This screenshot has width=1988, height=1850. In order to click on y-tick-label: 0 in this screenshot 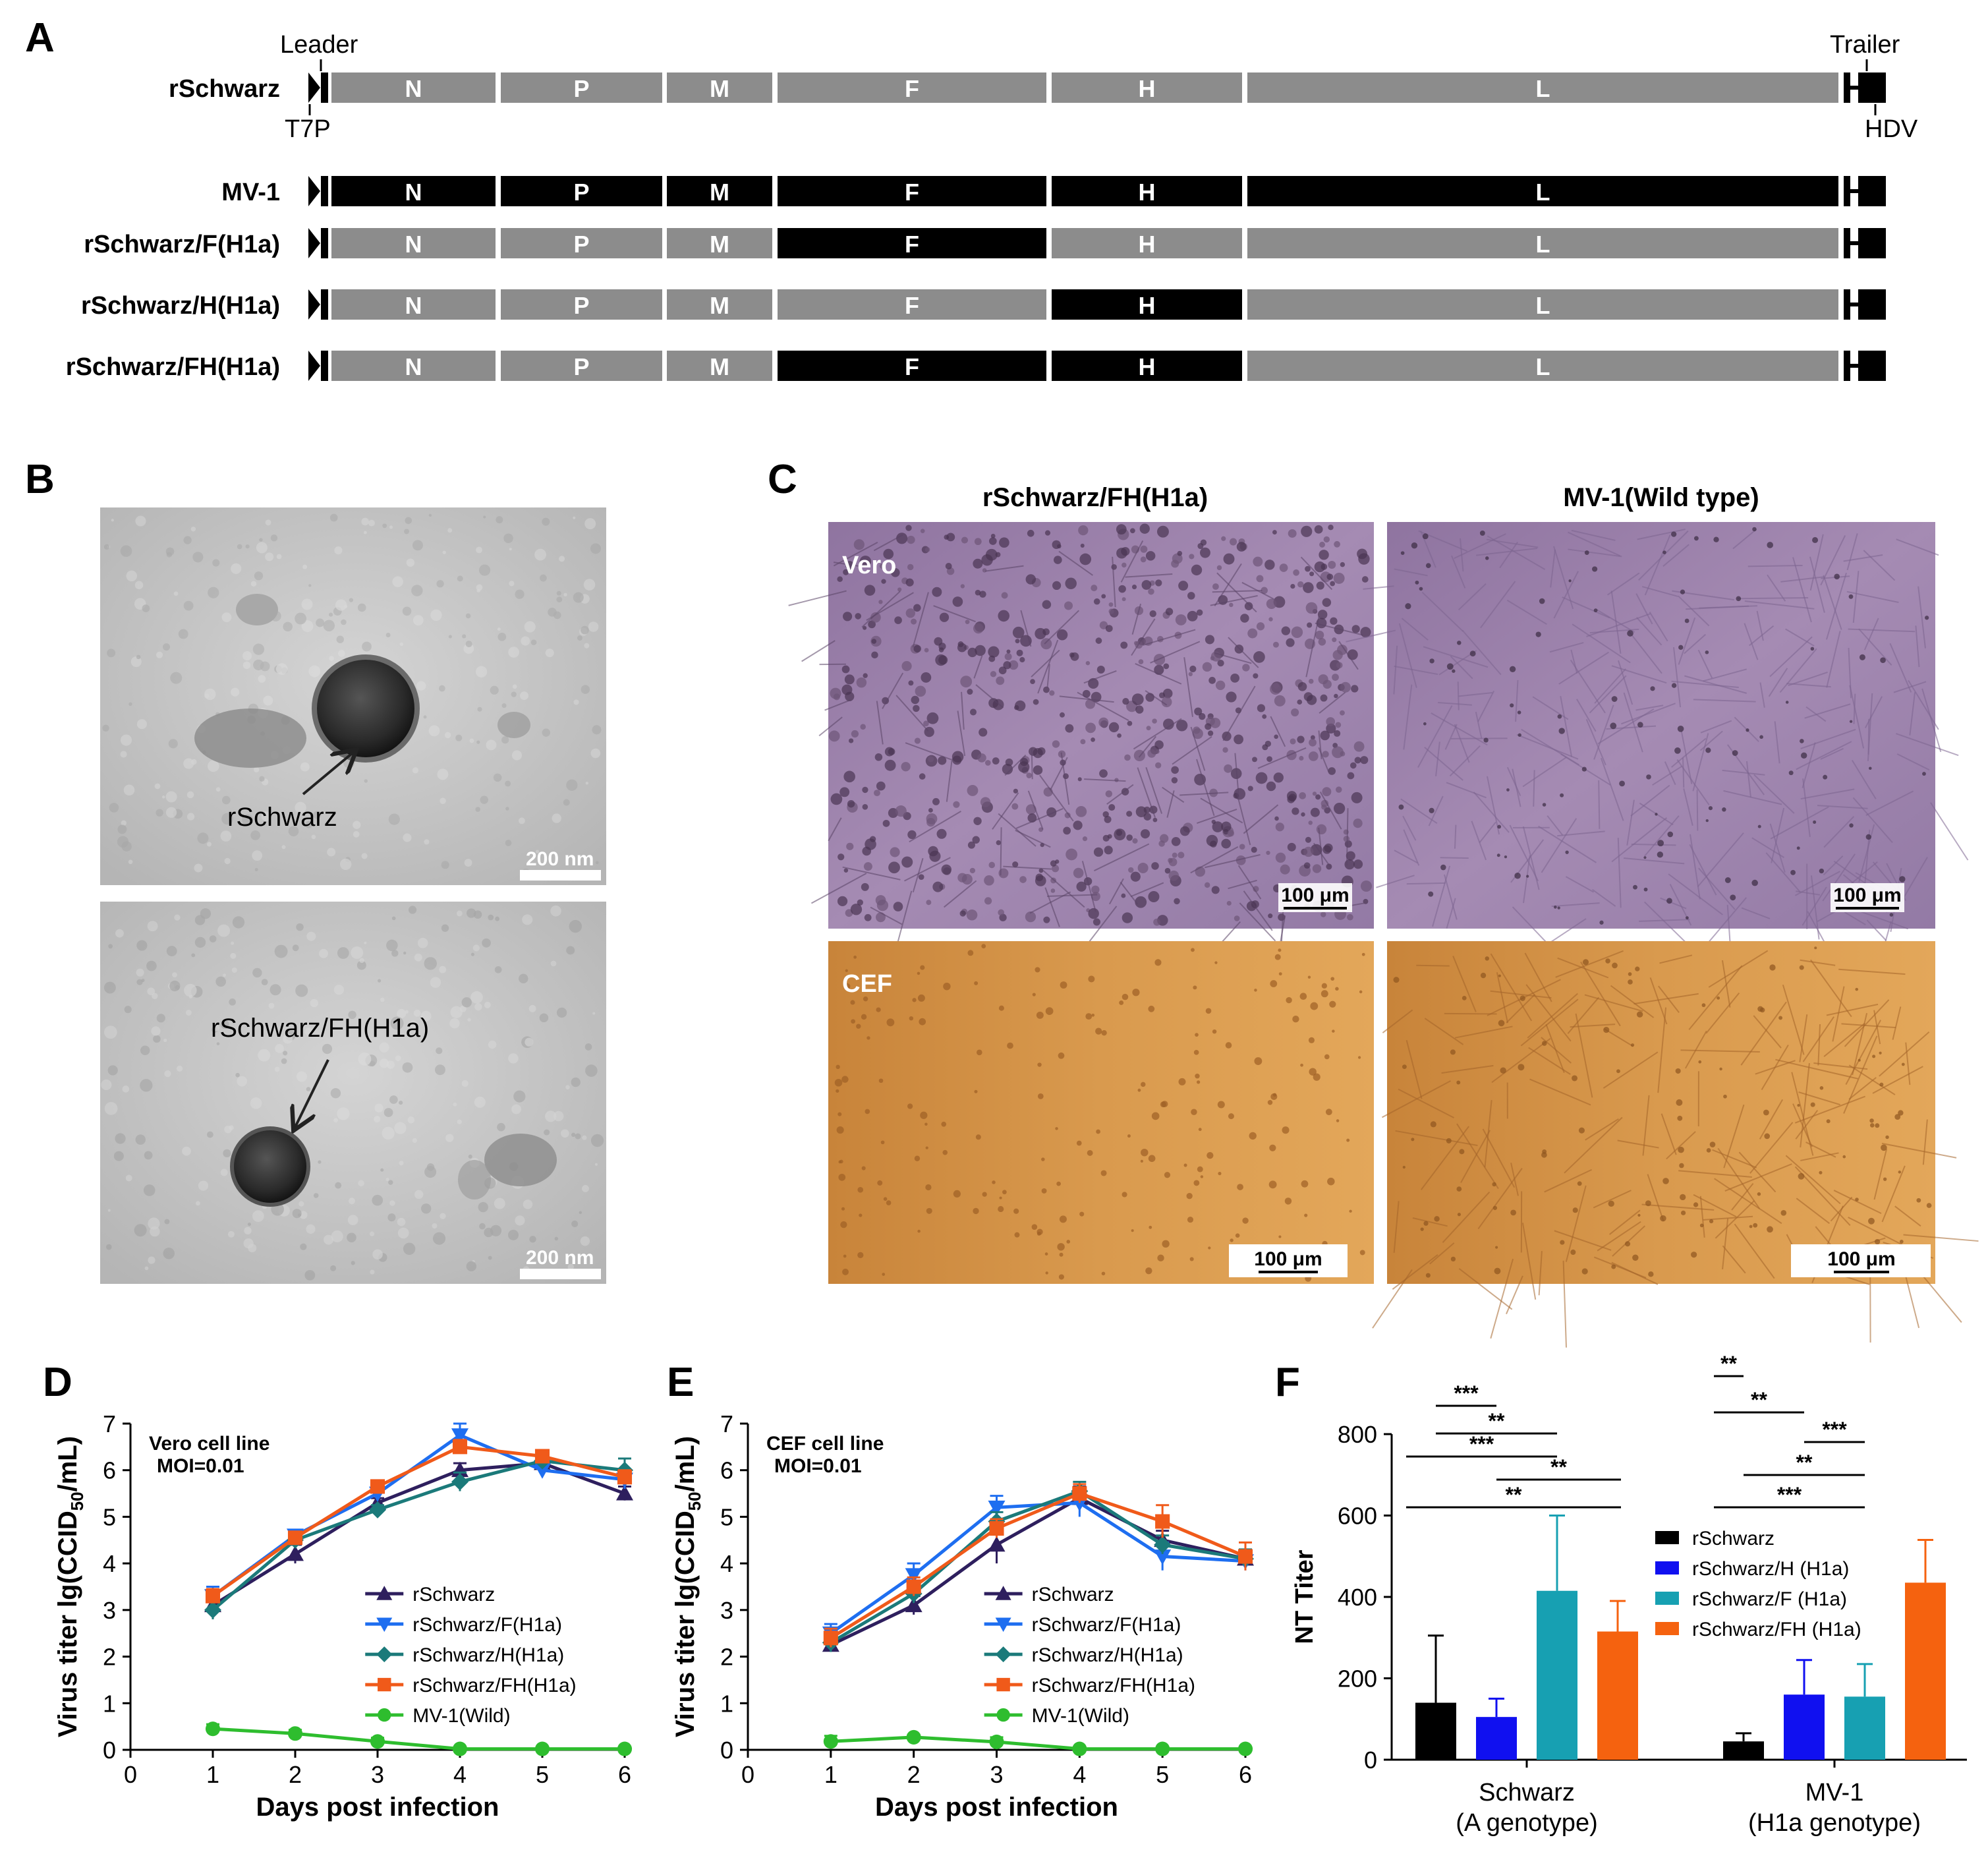, I will do `click(1370, 1760)`.